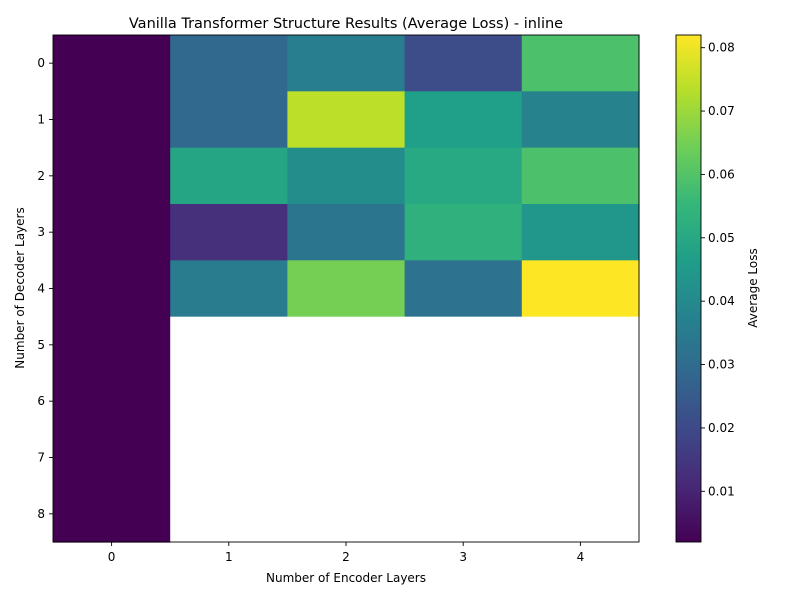  Describe the element at coordinates (41, 345) in the screenshot. I see `y-tick-label: 5` at that location.